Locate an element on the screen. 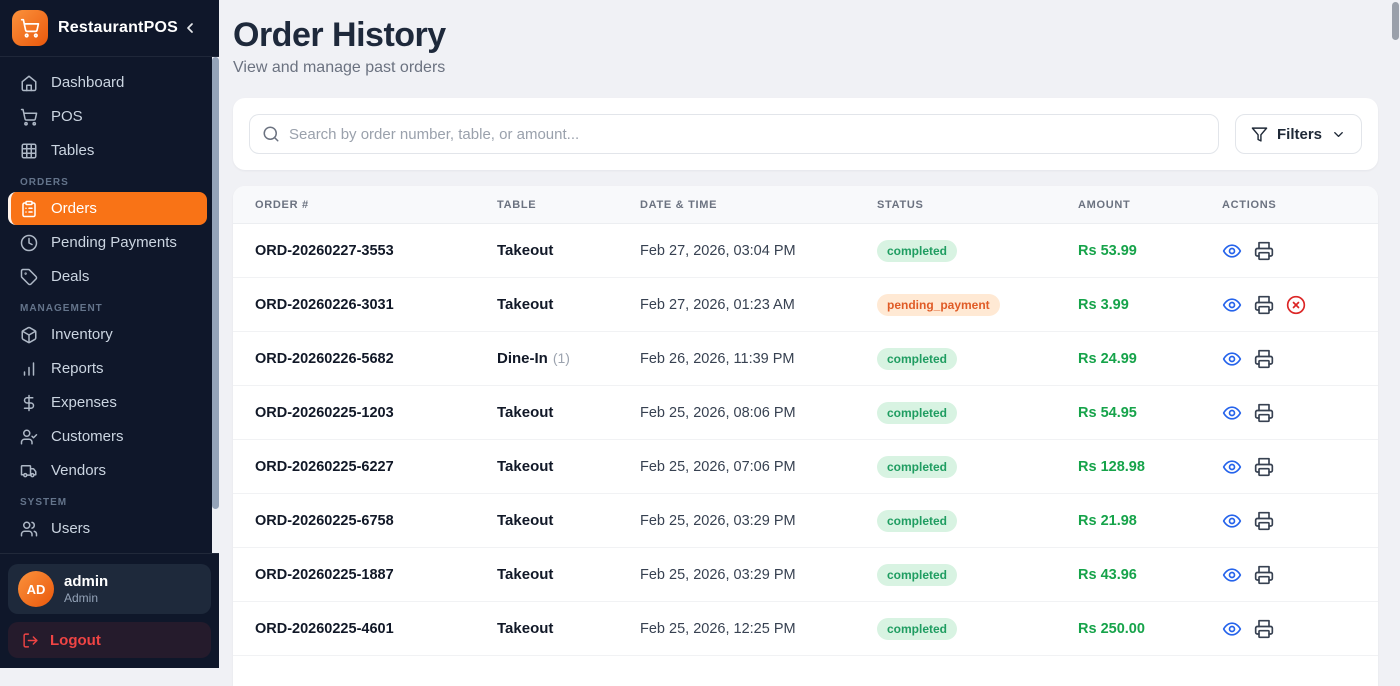  sidebar-item-label: Pending Payments is located at coordinates (114, 242).